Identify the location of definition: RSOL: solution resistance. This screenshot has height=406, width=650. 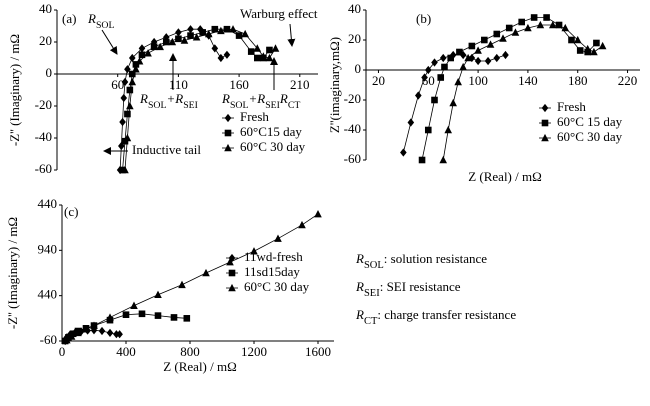
(421, 261).